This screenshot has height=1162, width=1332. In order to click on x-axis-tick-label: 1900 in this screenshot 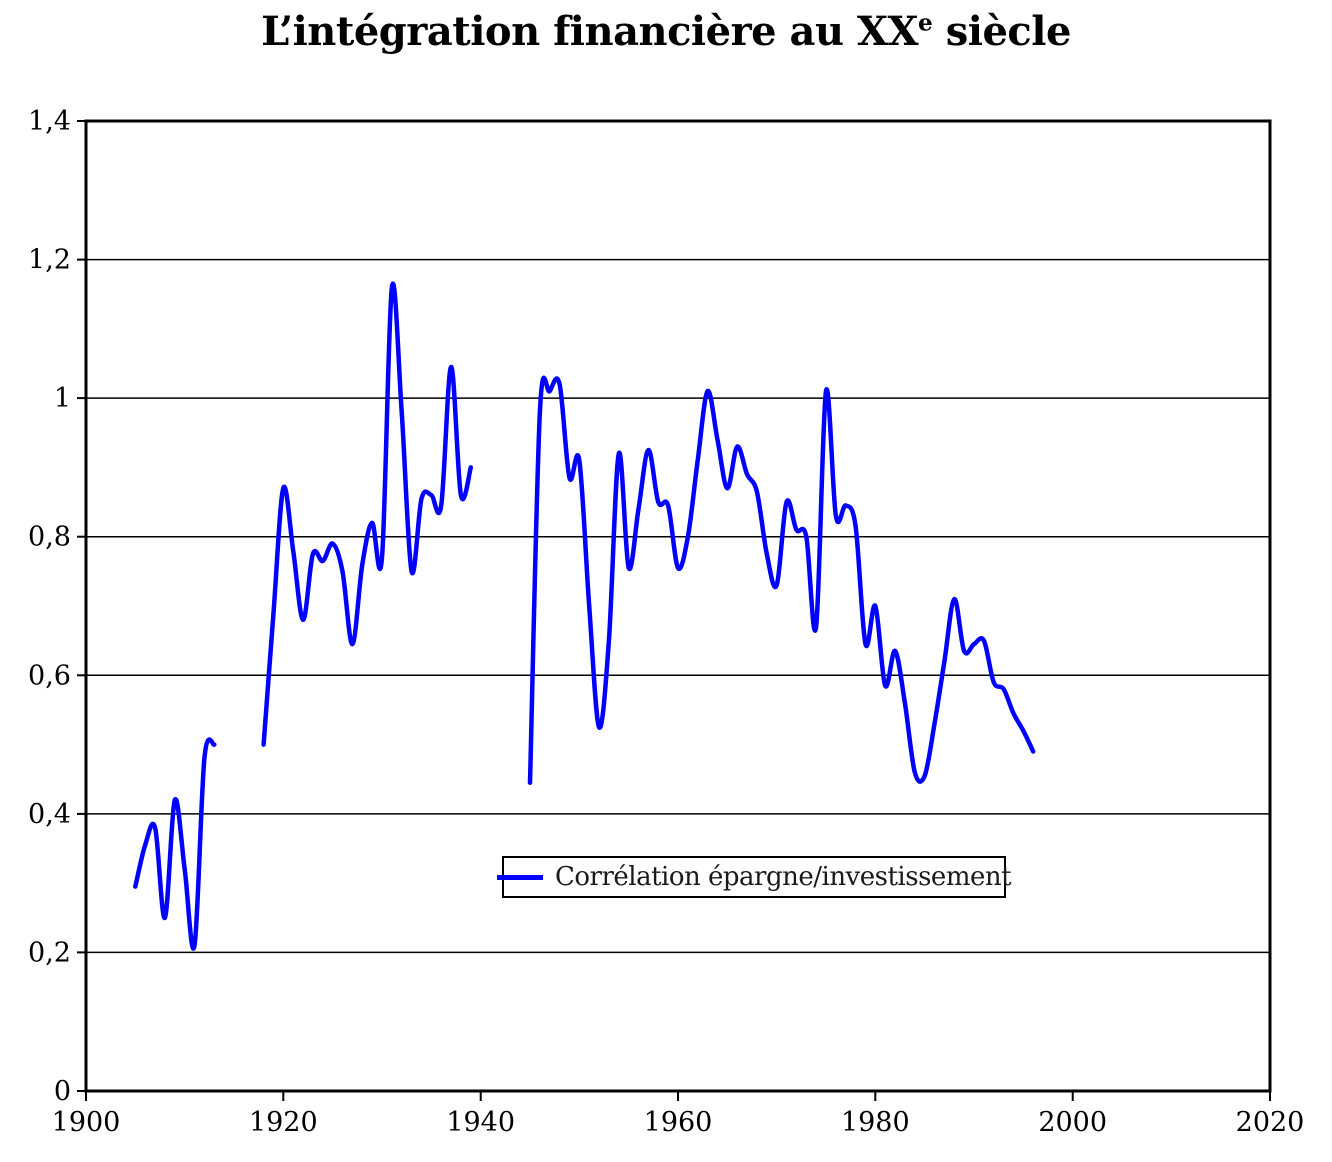, I will do `click(86, 1122)`.